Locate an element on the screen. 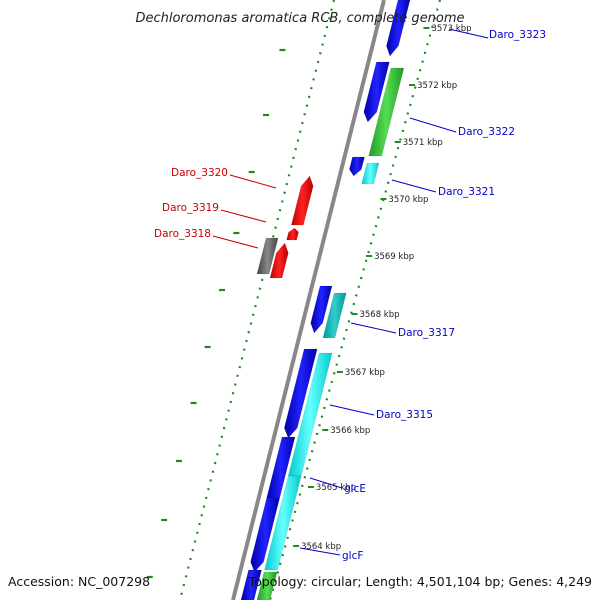 The image size is (600, 600). gene-glce is located at coordinates (283, 523).